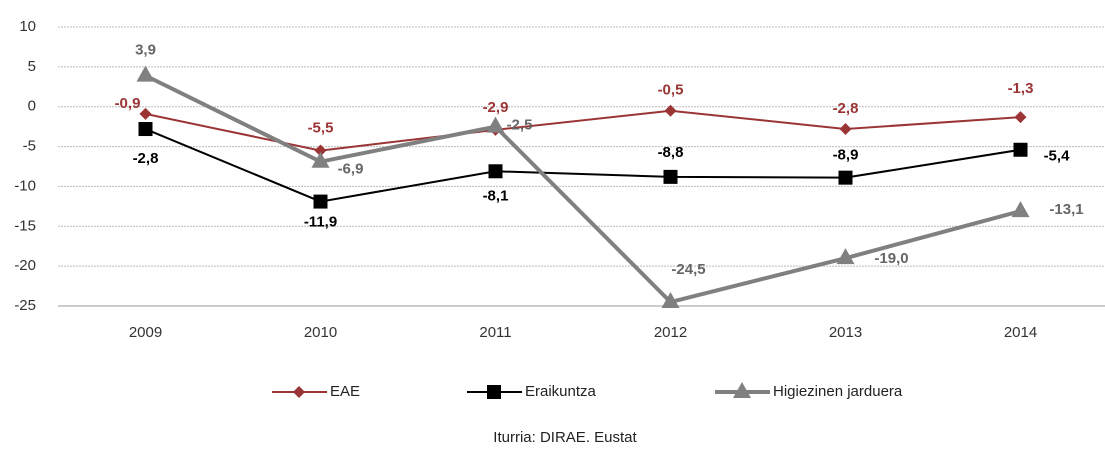 This screenshot has width=1105, height=451. Describe the element at coordinates (496, 195) in the screenshot. I see `value-label: -8,1` at that location.